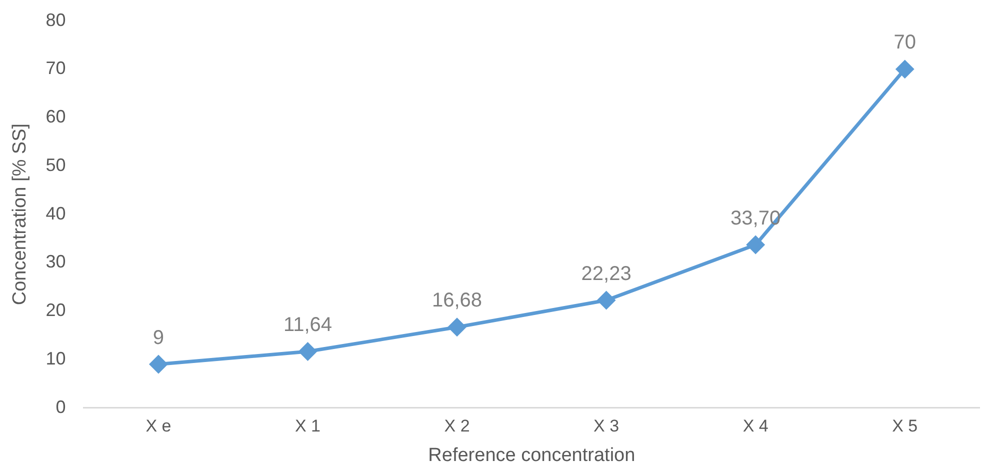  Describe the element at coordinates (905, 426) in the screenshot. I see `x-tick-label: X 5` at that location.